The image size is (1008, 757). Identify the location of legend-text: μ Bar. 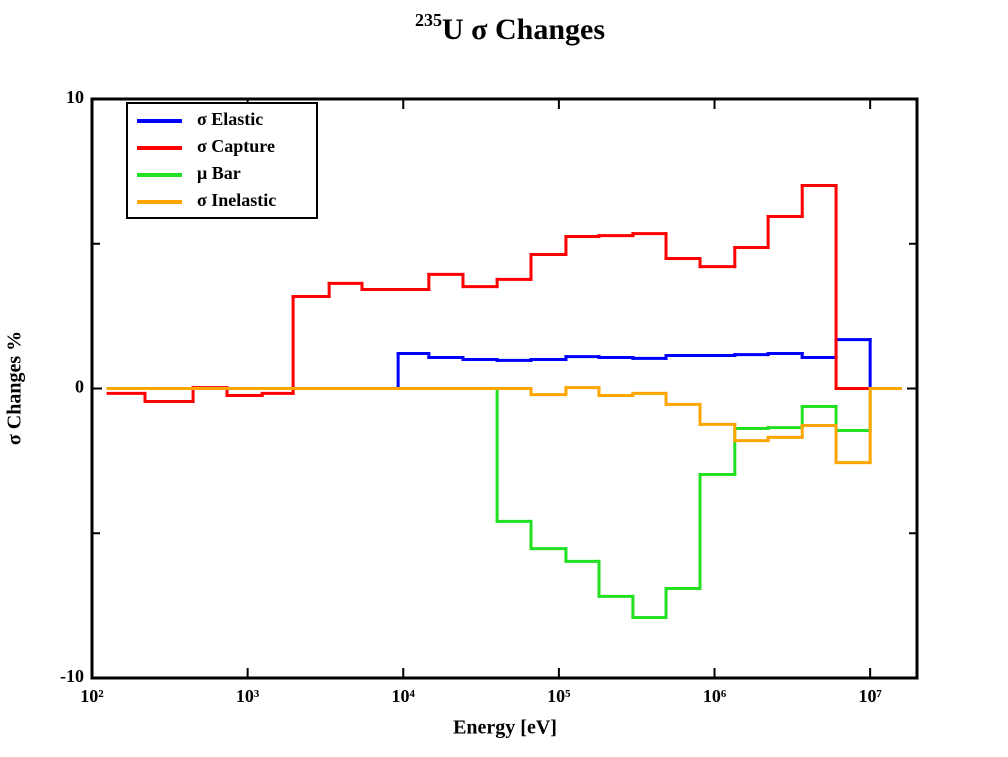
(219, 173).